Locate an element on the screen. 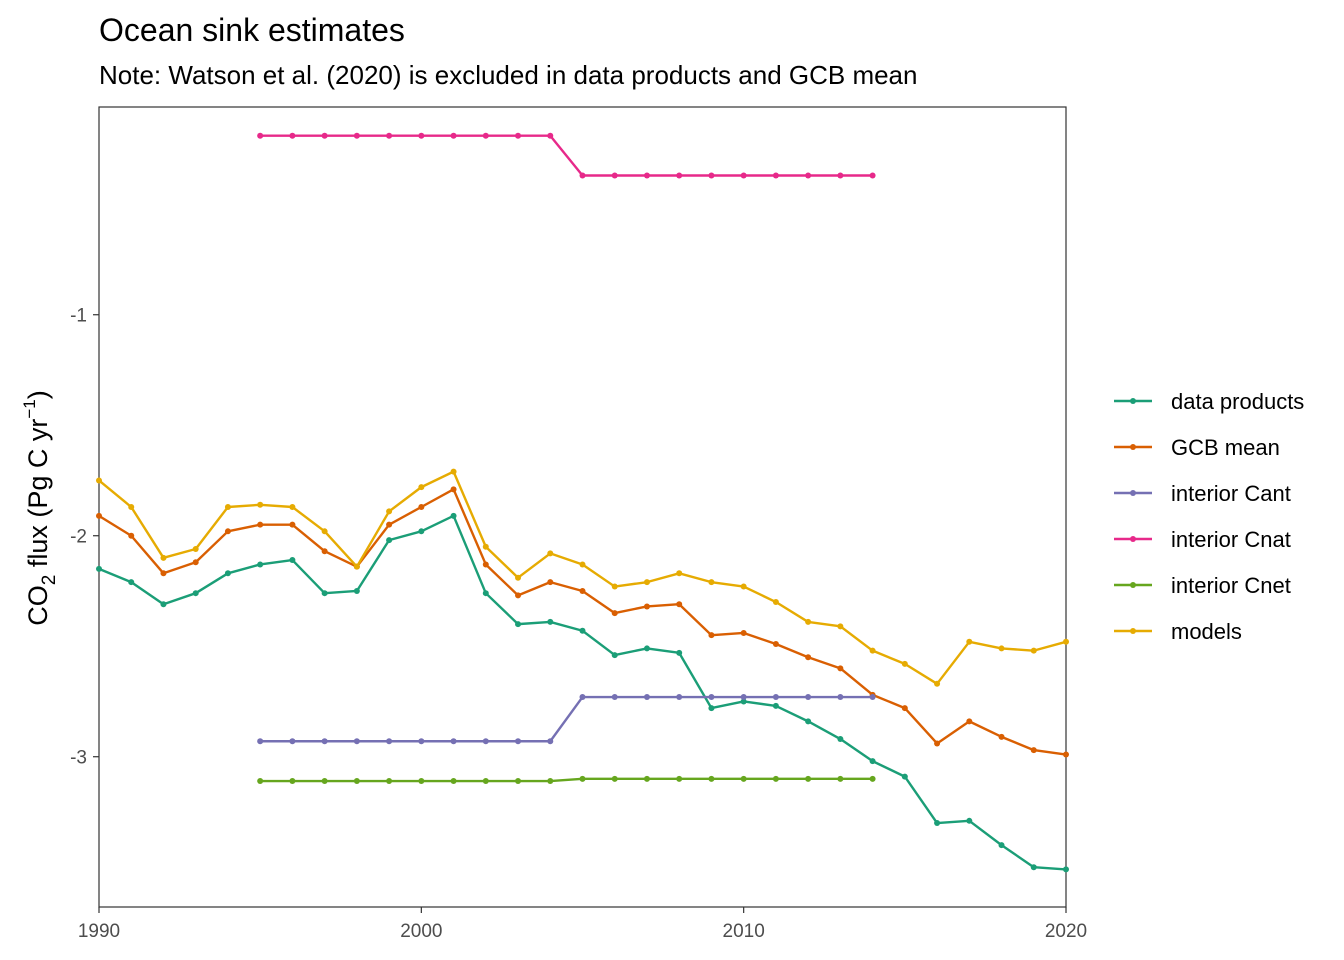  legend-item-gcb-mean: GCB mean is located at coordinates (1197, 447).